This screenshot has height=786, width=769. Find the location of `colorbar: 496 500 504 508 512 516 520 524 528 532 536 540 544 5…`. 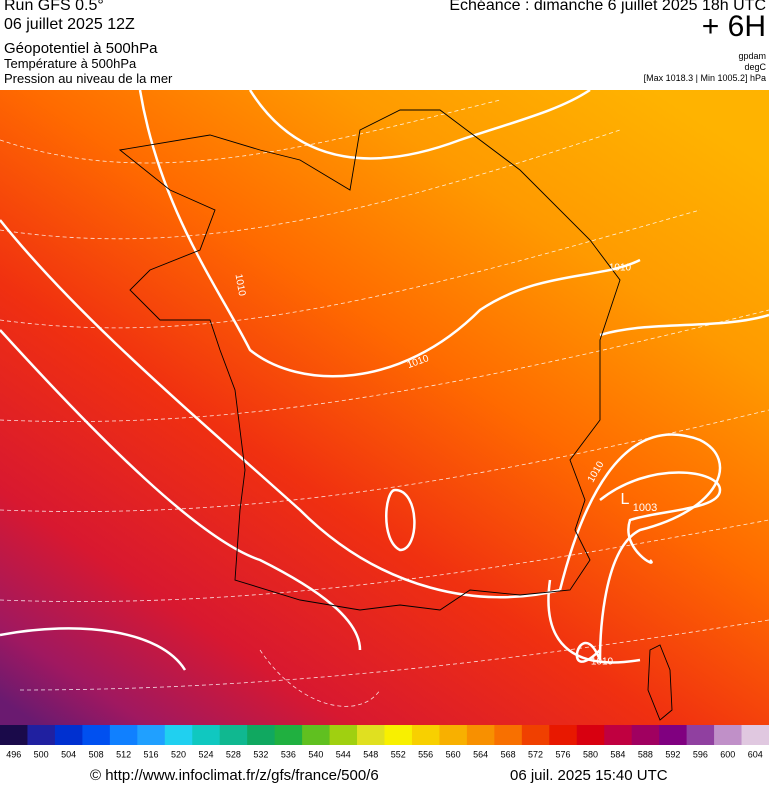

colorbar: 496 500 504 508 512 516 520 524 528 532 536 540 544 5… is located at coordinates (384, 742).